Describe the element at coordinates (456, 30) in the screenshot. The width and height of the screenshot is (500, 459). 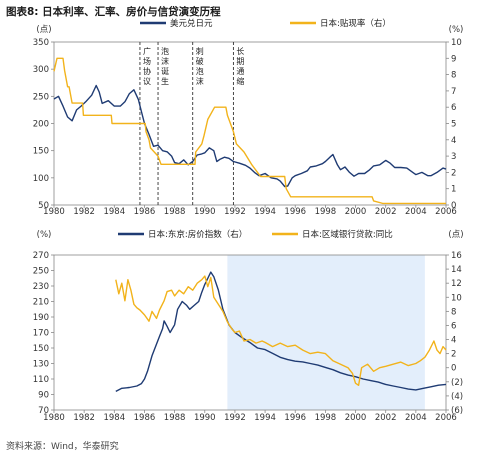
I see `right-axis-unit: (%)` at that location.